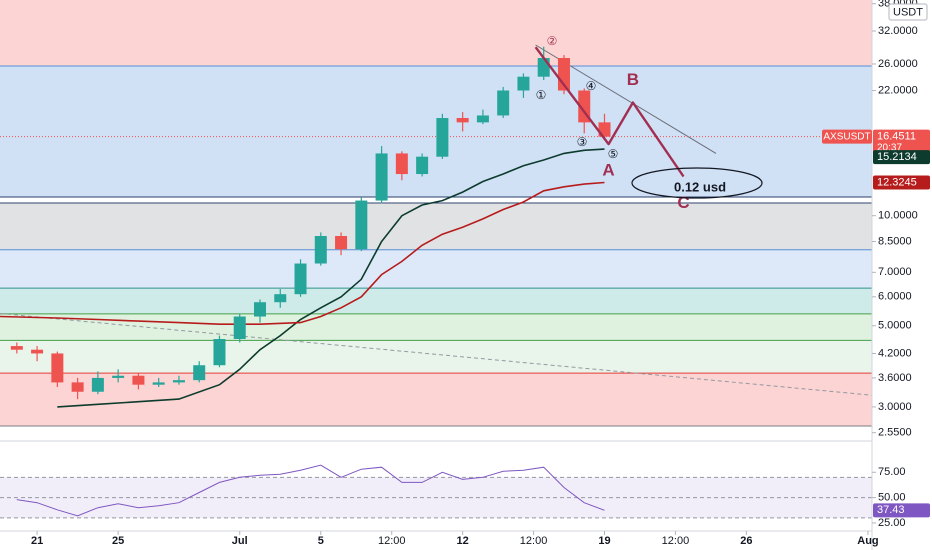 The width and height of the screenshot is (932, 550). What do you see at coordinates (895, 353) in the screenshot?
I see `y-tick-label: 4.2000` at bounding box center [895, 353].